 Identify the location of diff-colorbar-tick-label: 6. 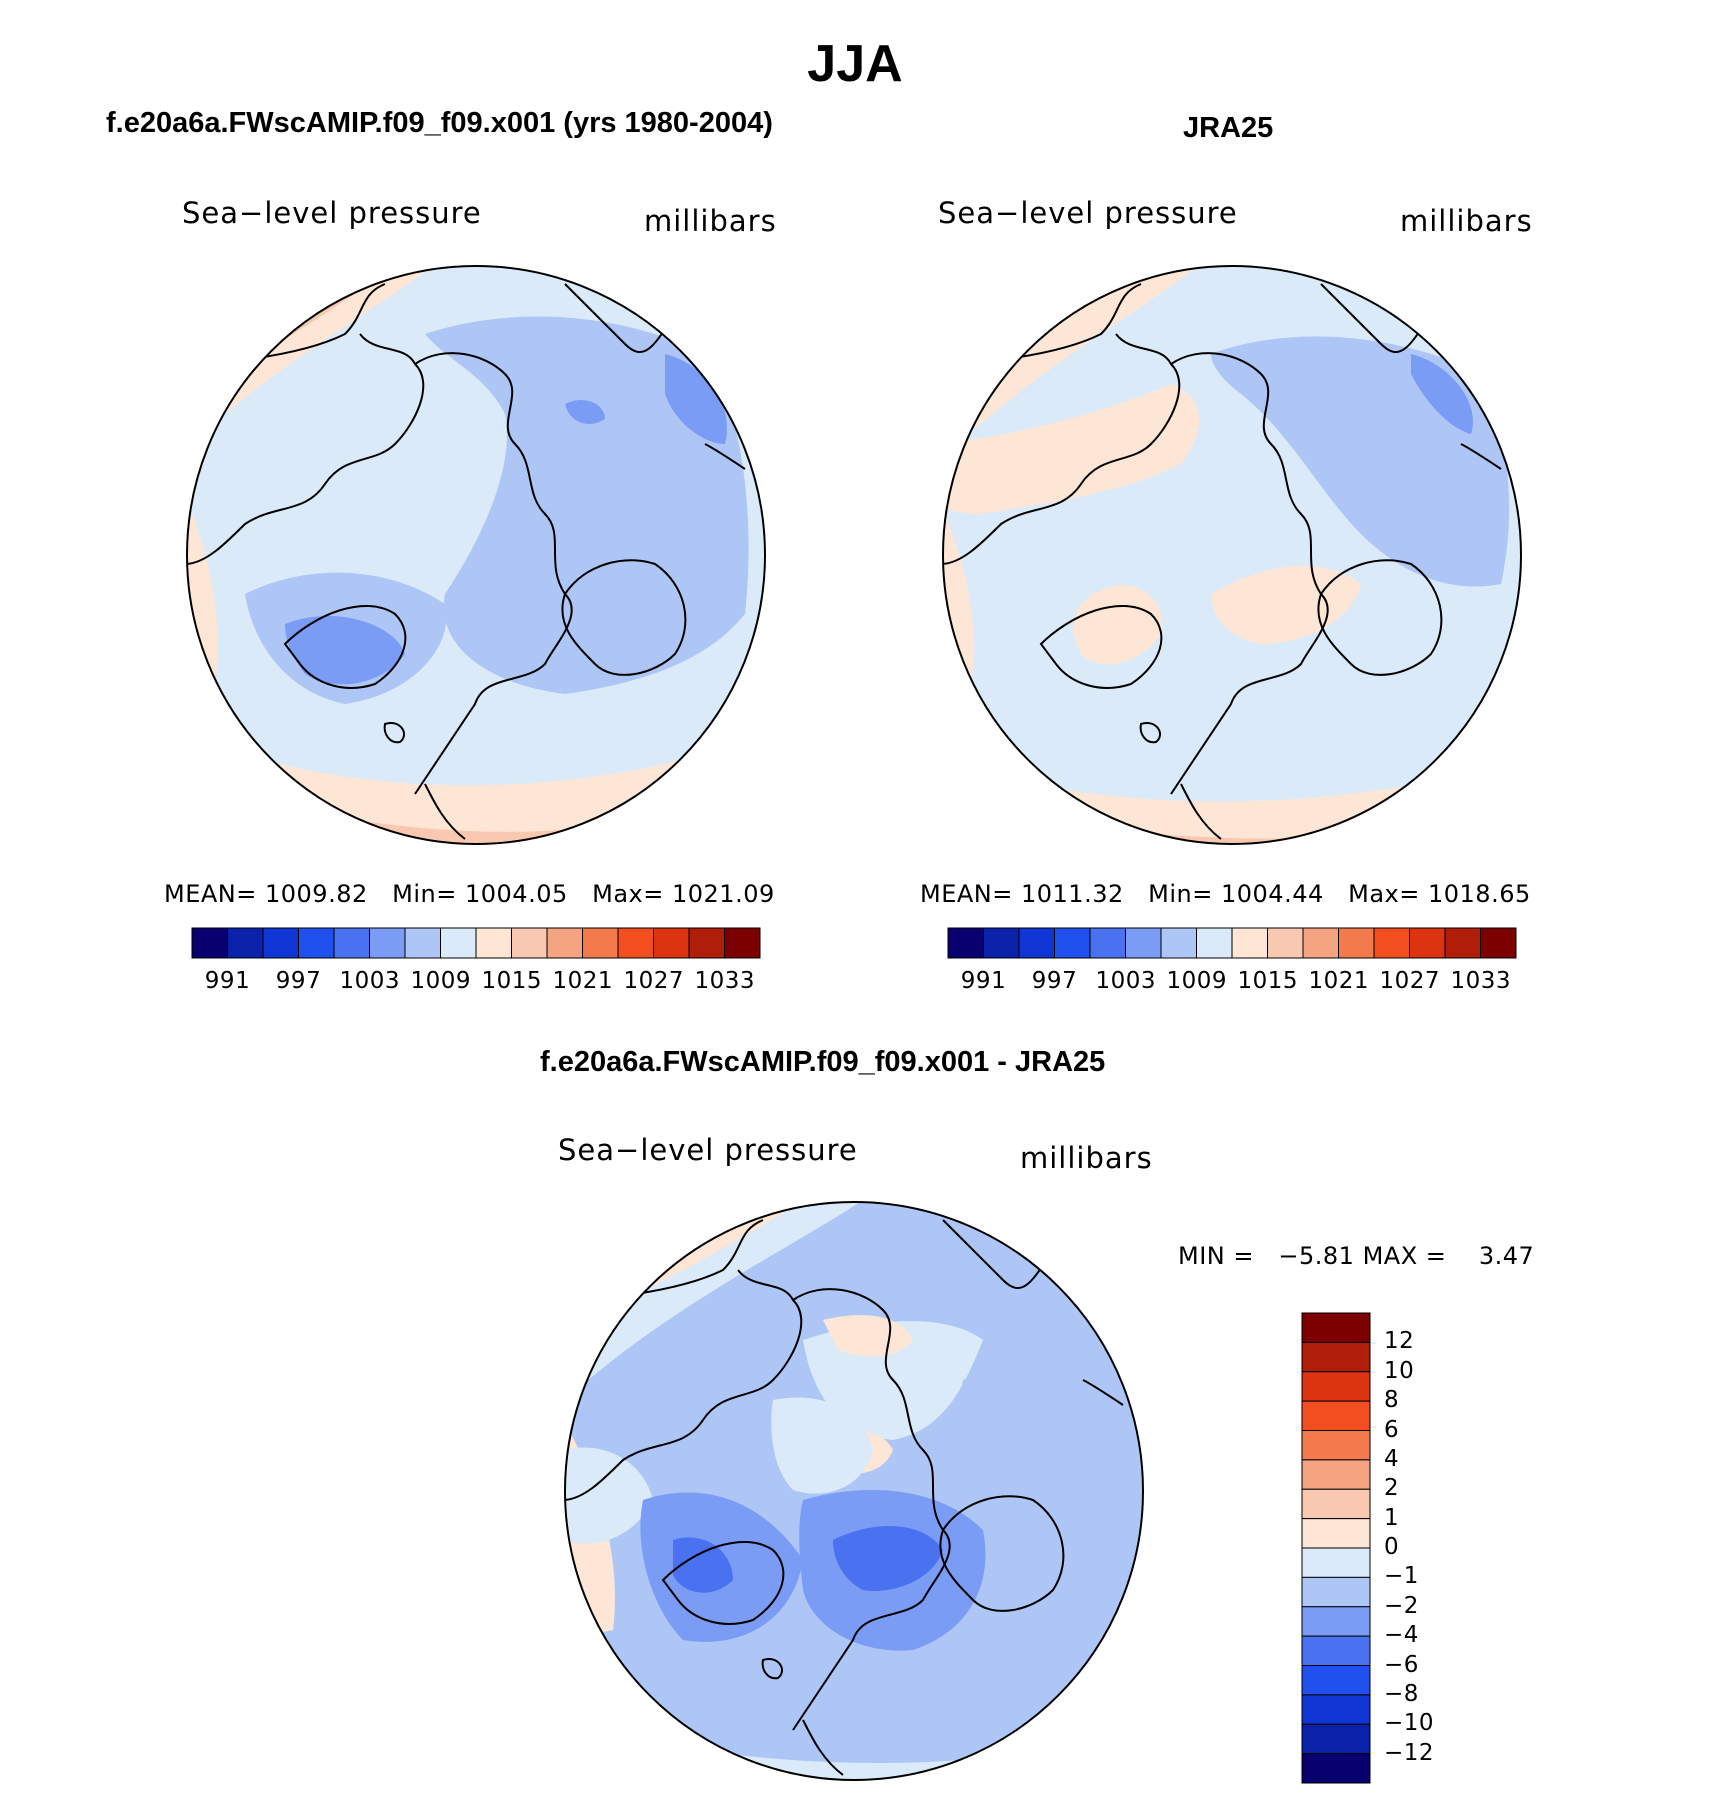
(1392, 1429).